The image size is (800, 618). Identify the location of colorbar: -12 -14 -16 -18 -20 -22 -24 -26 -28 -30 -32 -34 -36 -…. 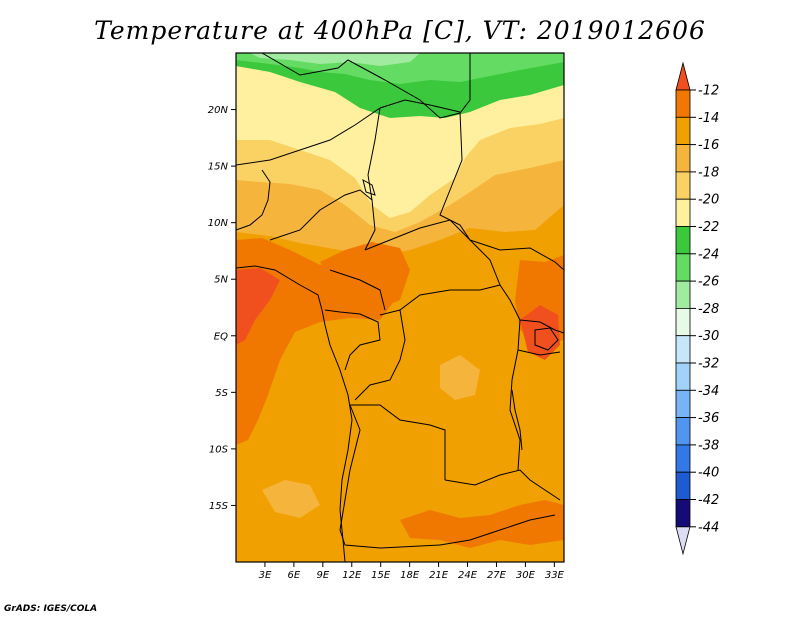
(697, 308).